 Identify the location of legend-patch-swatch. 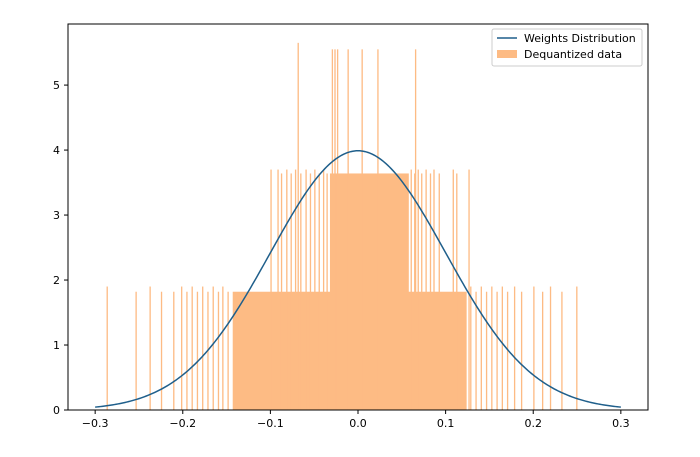
(507, 54).